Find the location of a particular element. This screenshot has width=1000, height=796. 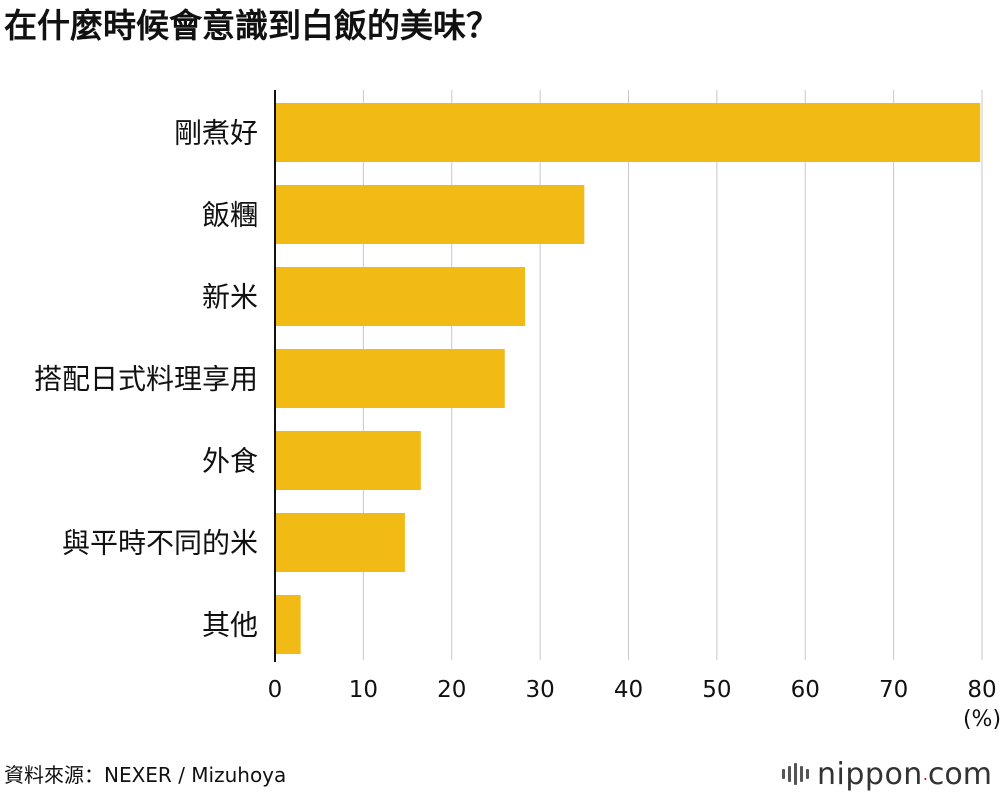

category-label: 新米 is located at coordinates (230, 297).